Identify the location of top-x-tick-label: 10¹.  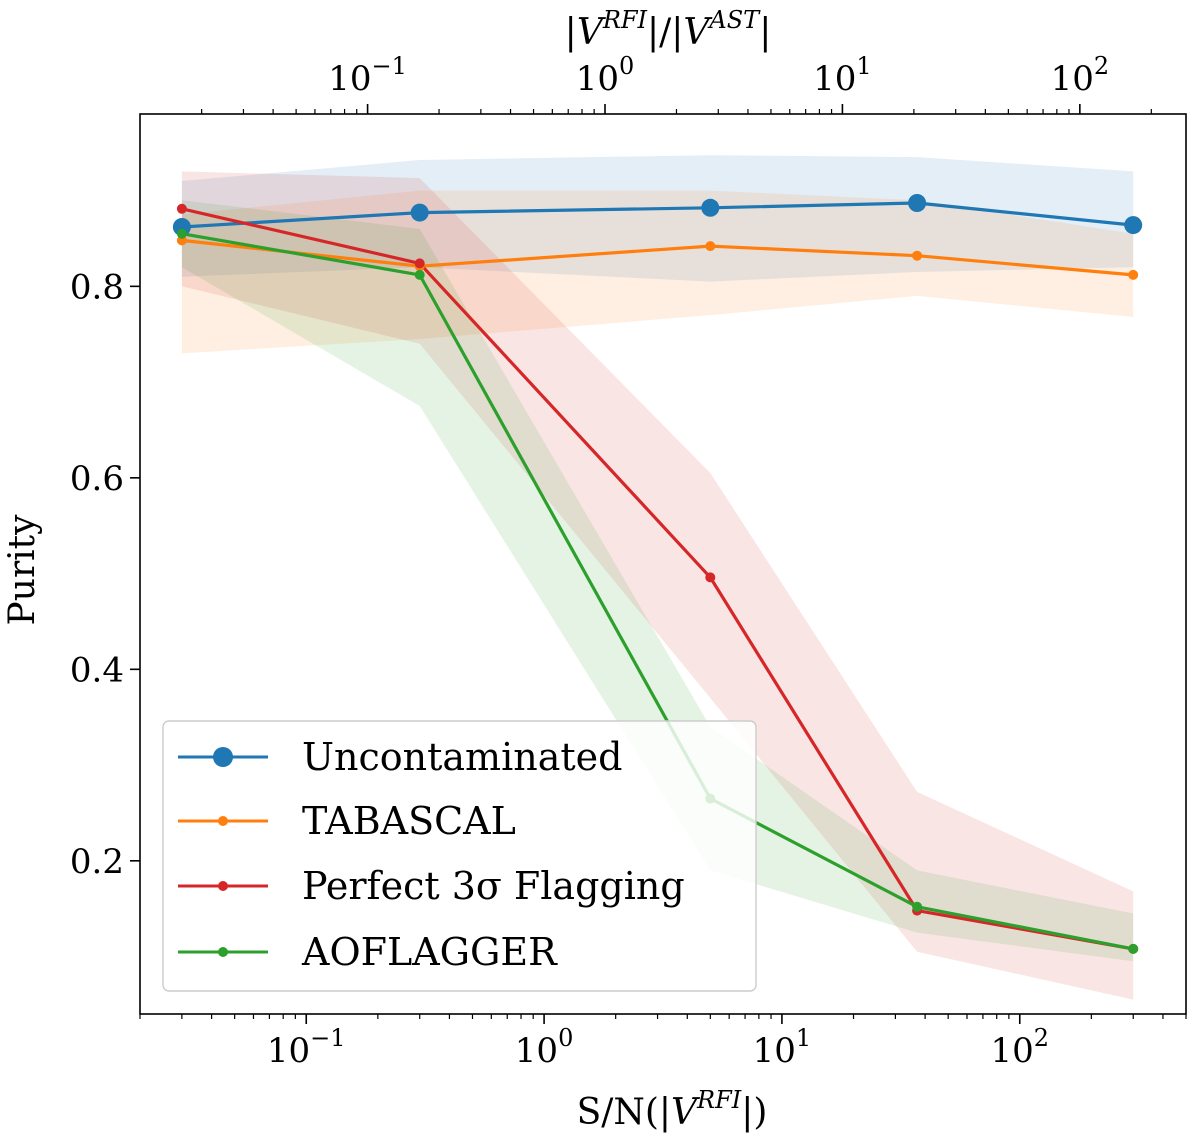
(842, 75).